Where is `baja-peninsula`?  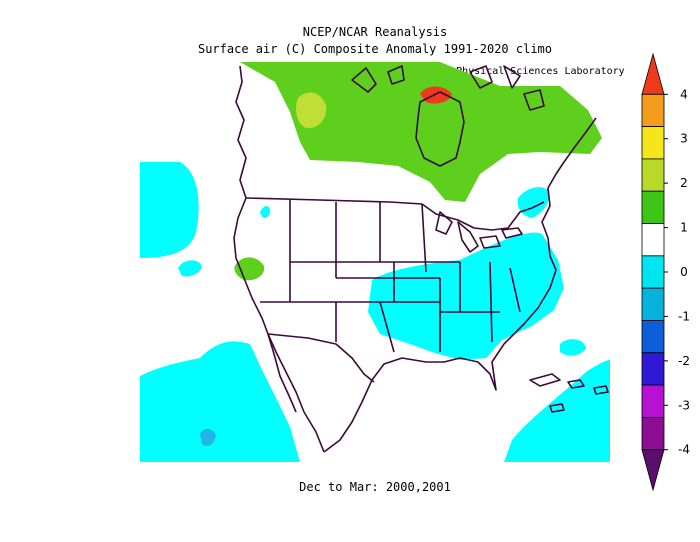
baja-peninsula is located at coordinates (282, 373).